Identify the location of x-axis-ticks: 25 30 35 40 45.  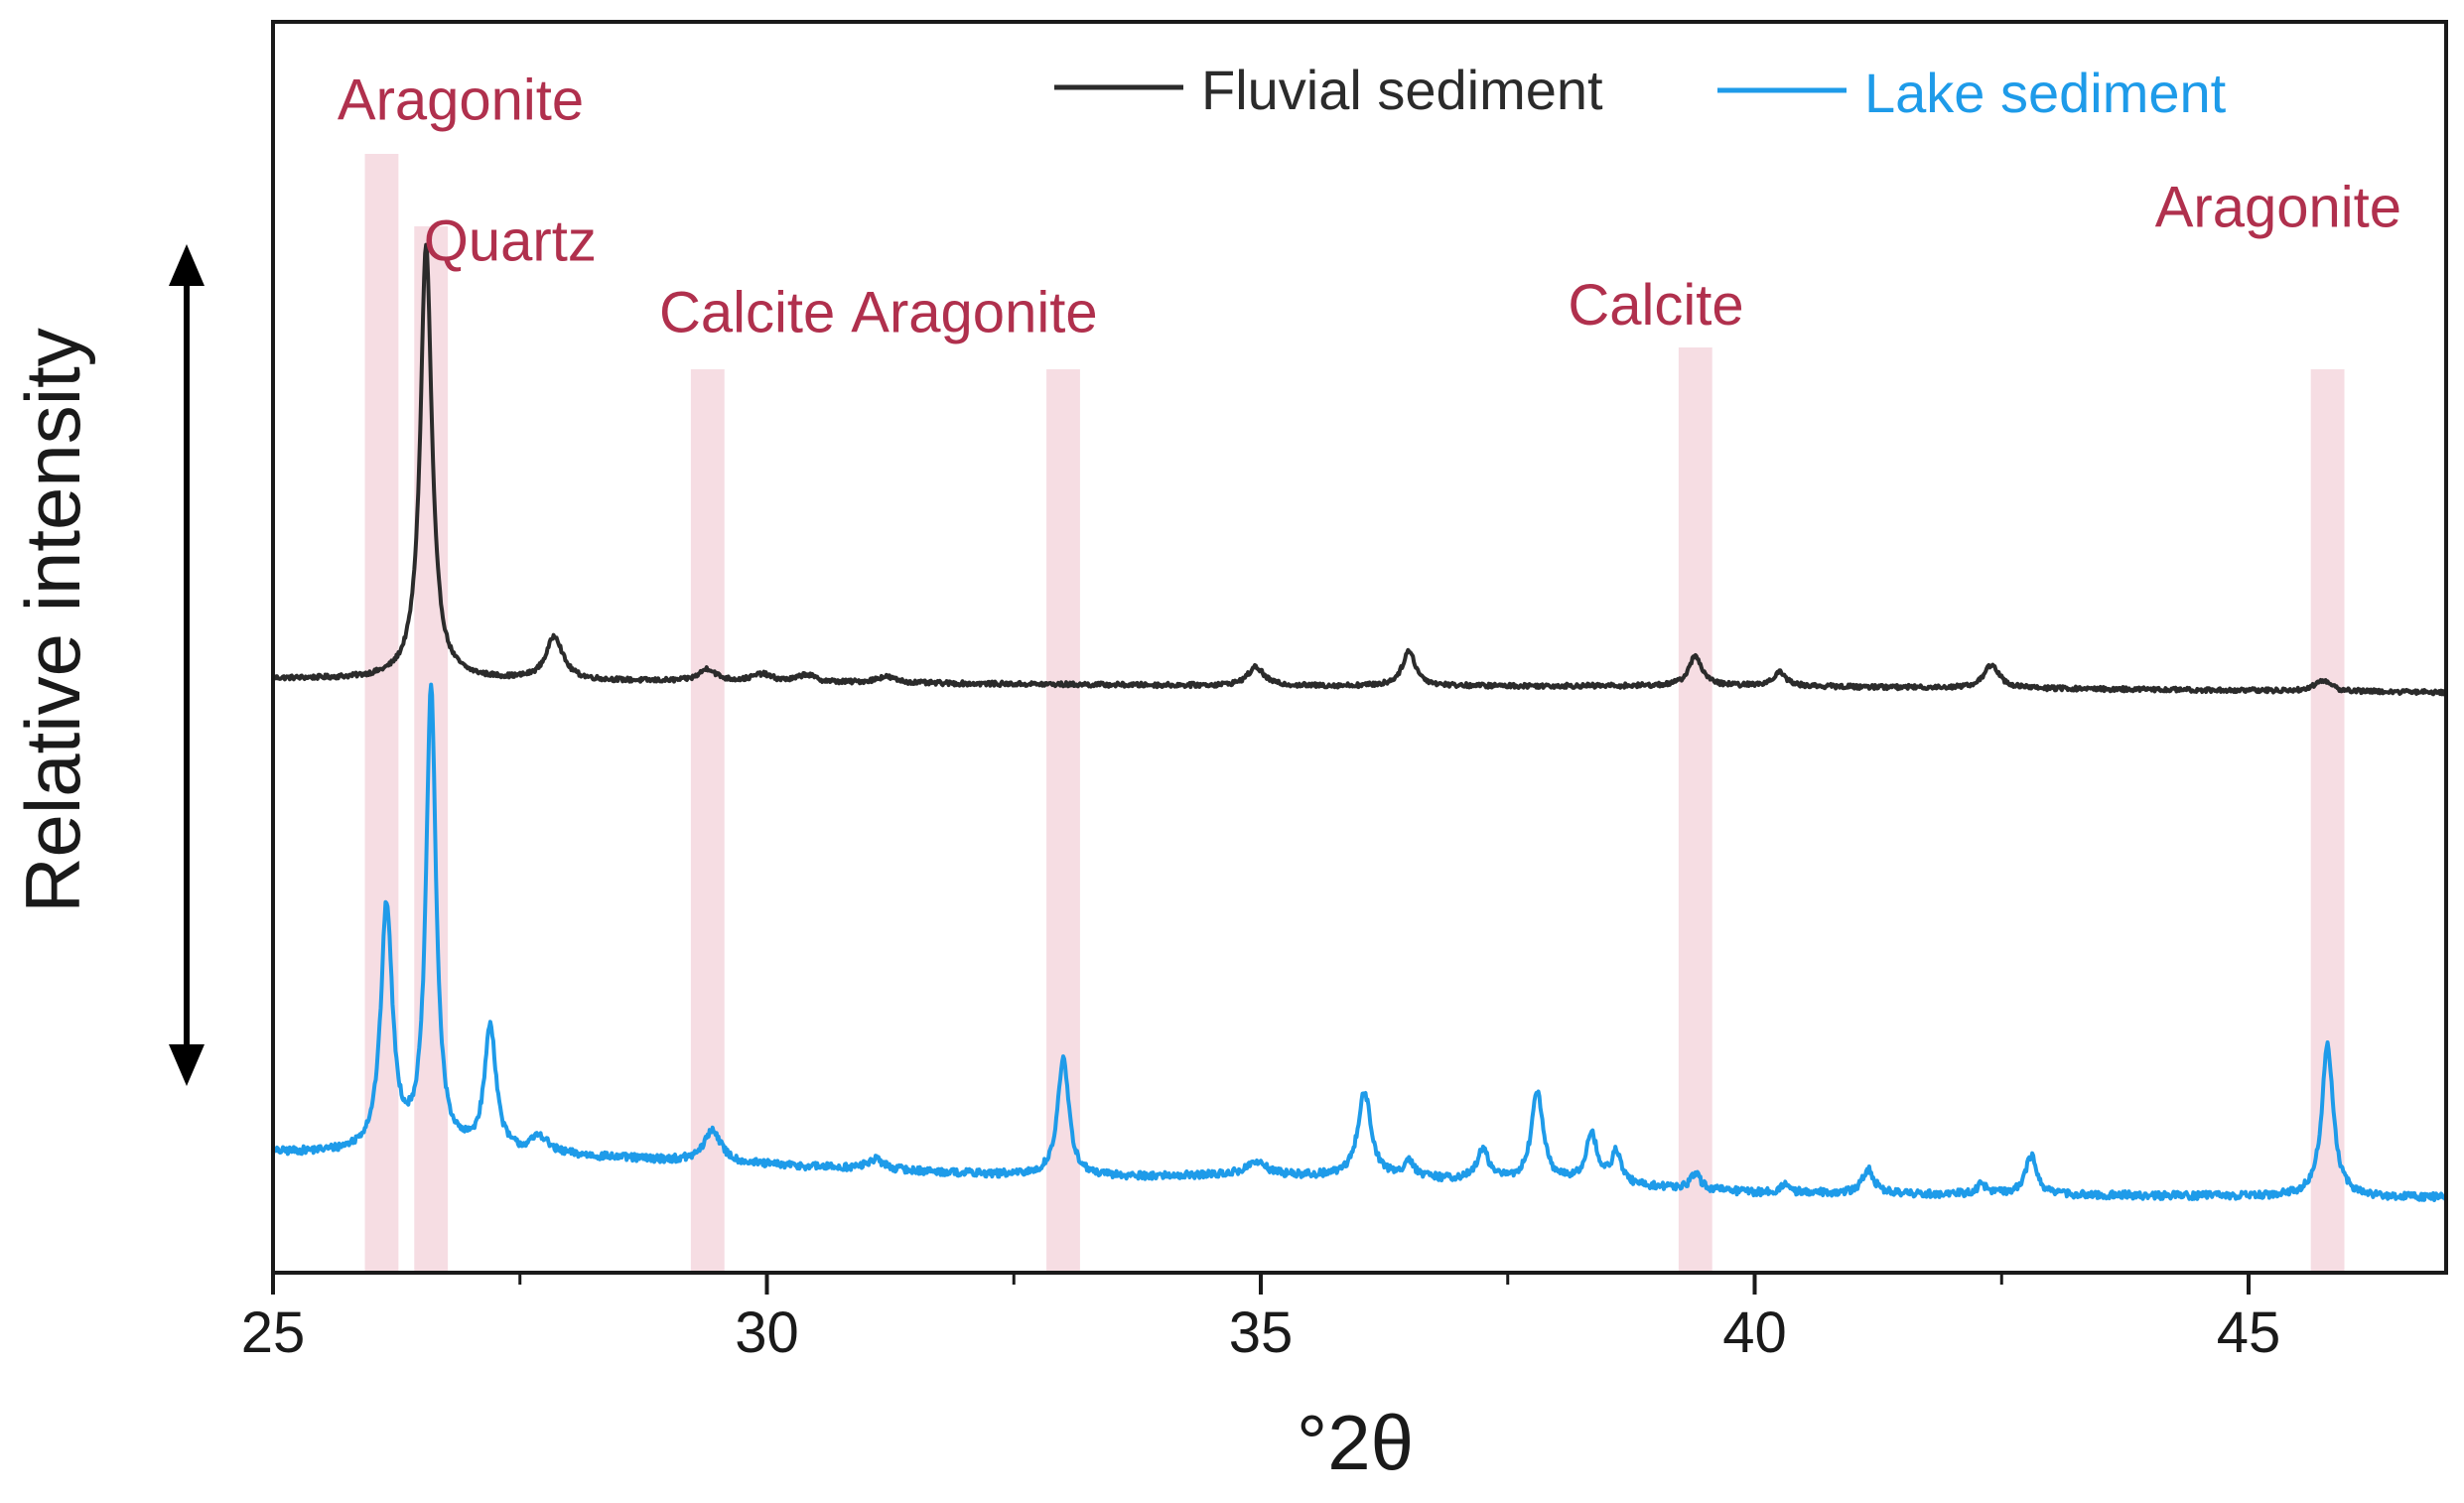
(1261, 1319).